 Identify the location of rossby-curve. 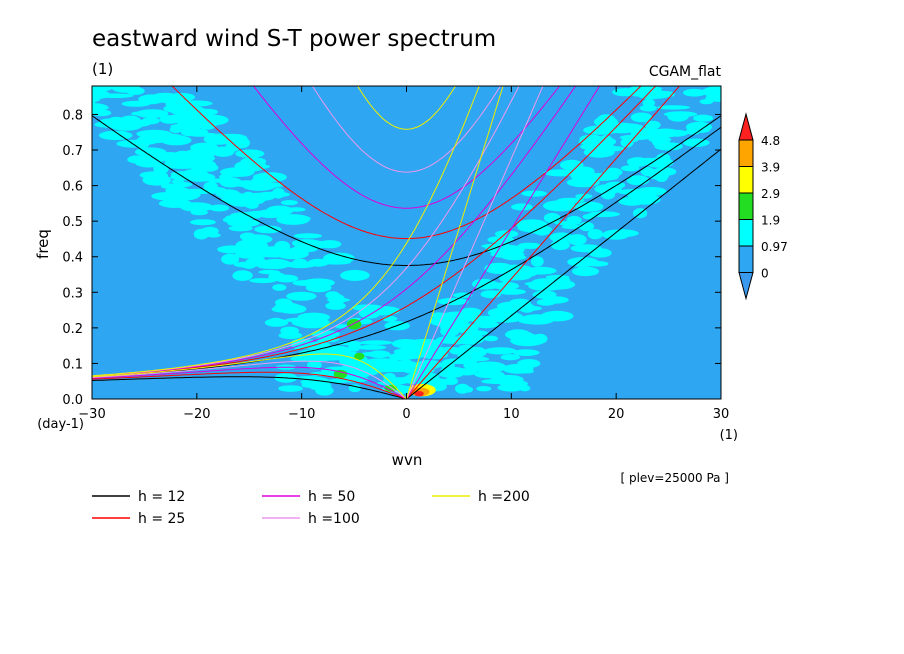
(249, 382).